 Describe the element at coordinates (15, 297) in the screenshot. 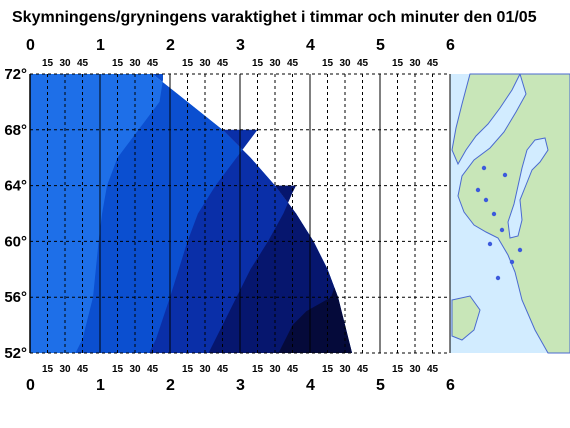

I see `y-lat-label: 56°` at that location.